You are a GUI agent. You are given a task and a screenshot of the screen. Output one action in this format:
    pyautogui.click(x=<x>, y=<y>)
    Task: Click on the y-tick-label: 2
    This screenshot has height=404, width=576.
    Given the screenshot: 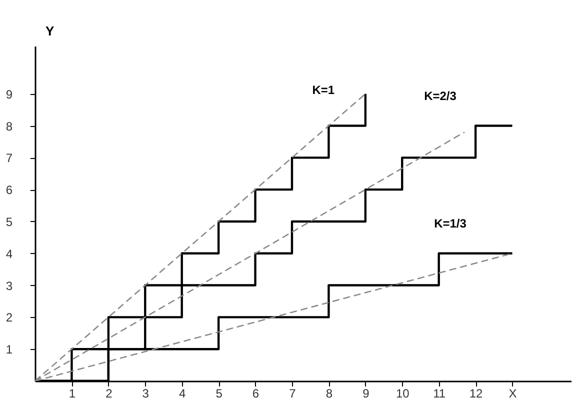 What is the action you would take?
    pyautogui.click(x=9, y=317)
    